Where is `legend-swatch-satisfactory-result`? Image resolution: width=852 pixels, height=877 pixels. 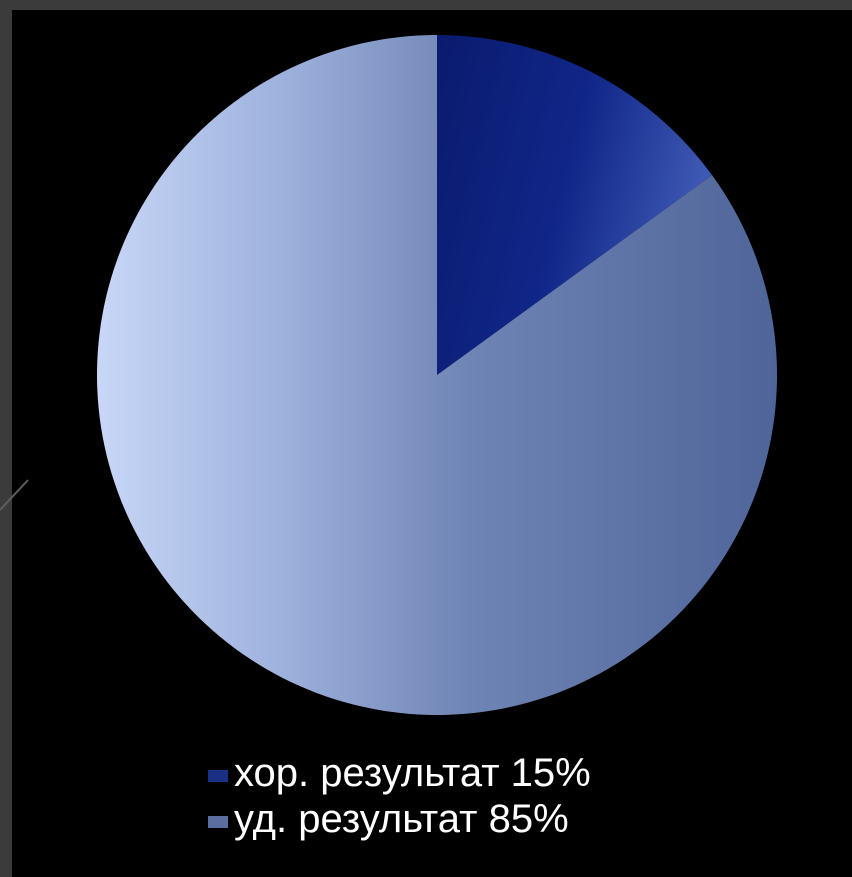 legend-swatch-satisfactory-result is located at coordinates (218, 822).